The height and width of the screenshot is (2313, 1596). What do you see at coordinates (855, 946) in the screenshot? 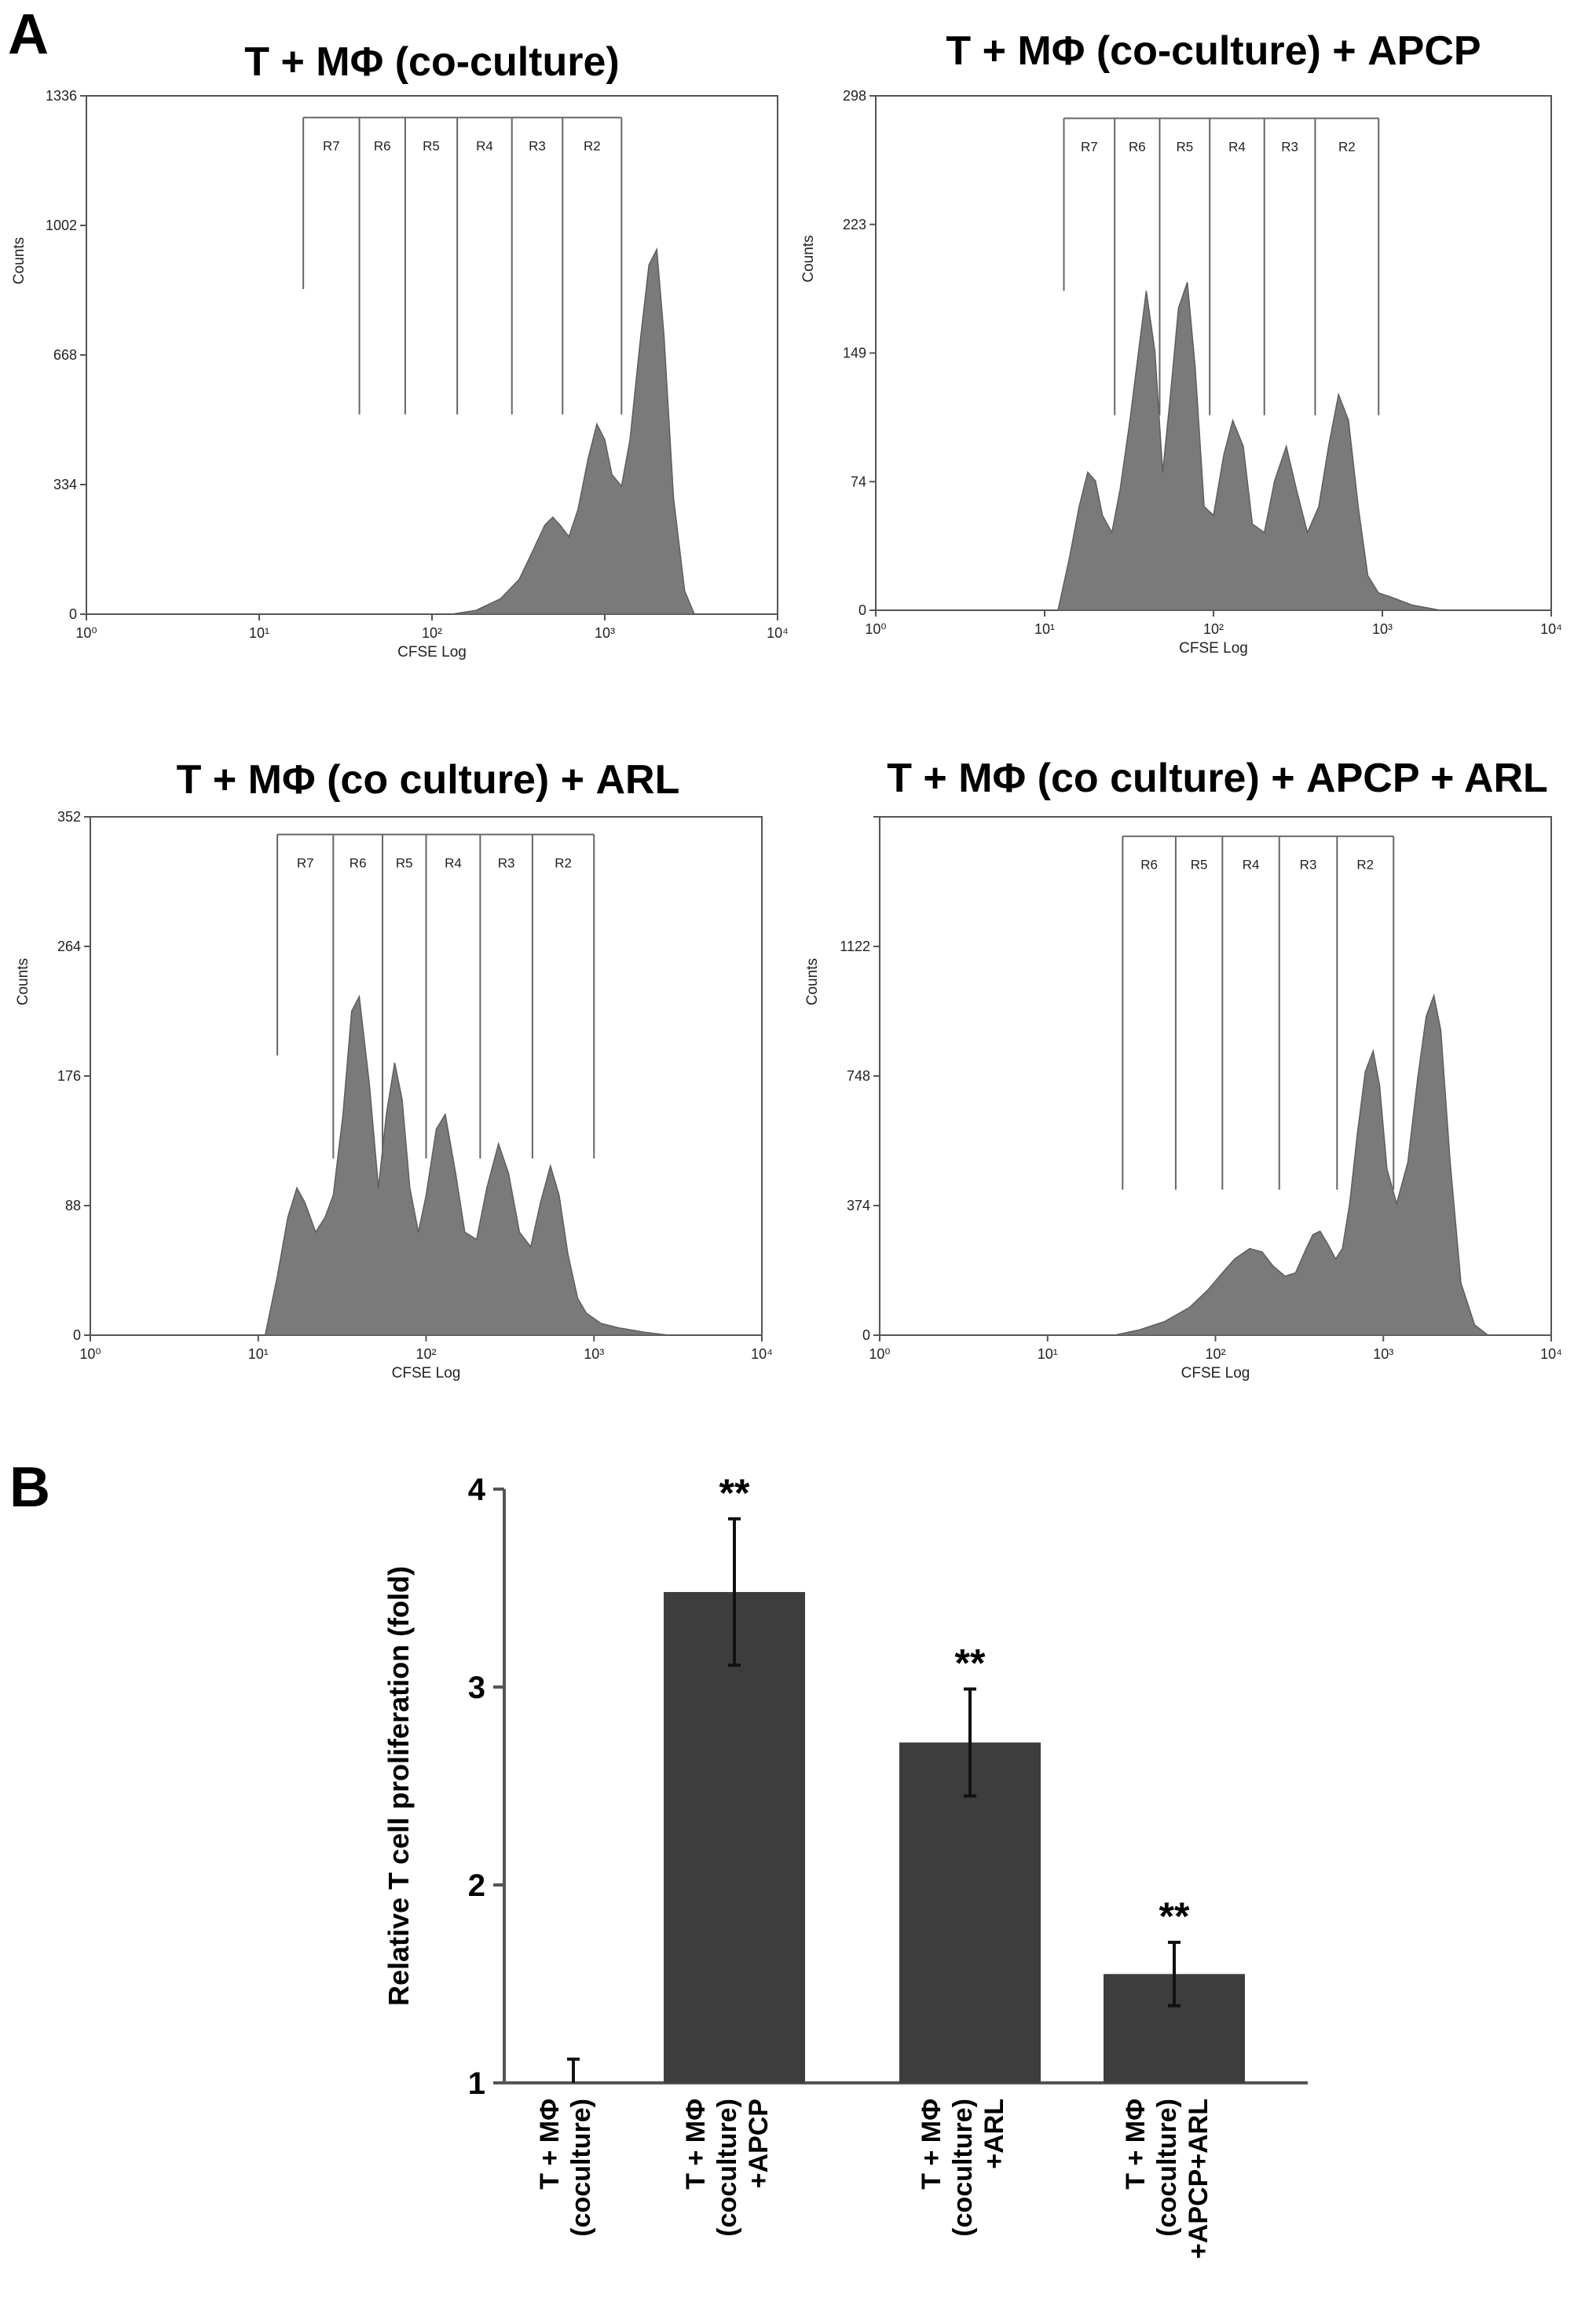
I see `y-tick-label: 1122` at bounding box center [855, 946].